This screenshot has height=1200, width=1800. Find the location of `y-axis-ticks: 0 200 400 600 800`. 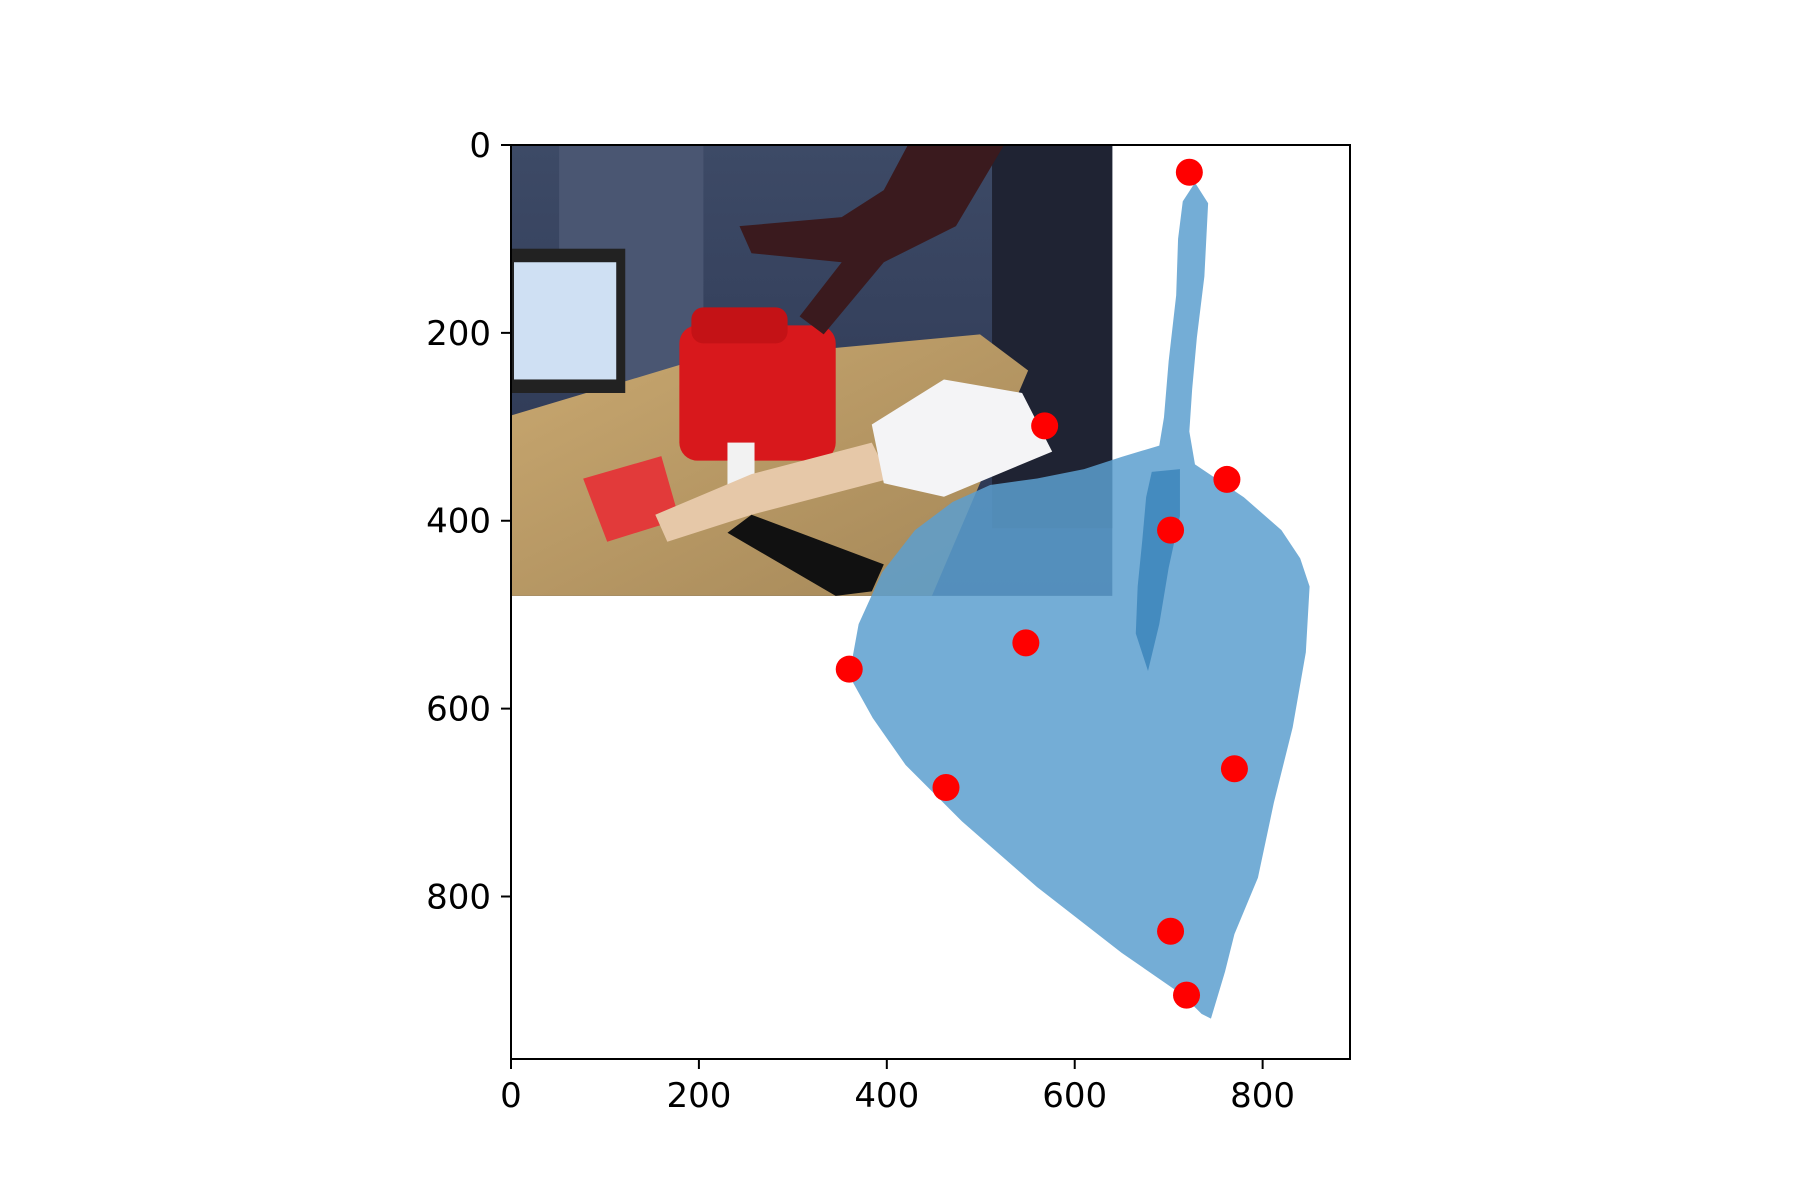

y-axis-ticks: 0 200 400 600 800 is located at coordinates (468, 521).